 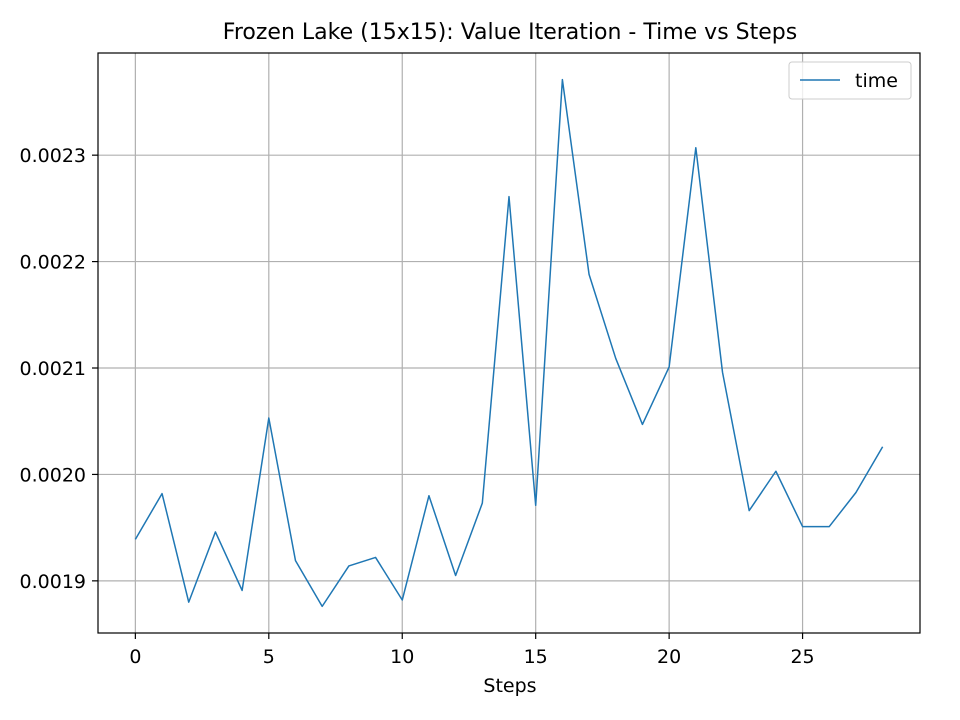 I want to click on x-axis-label: Steps, so click(x=509, y=686).